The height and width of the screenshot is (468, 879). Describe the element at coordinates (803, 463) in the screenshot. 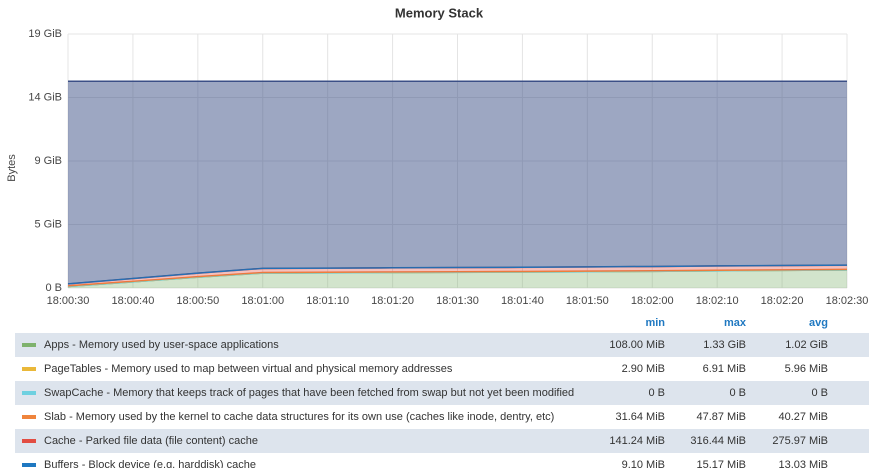

I see `legend-stat: 13.03 MiB` at that location.